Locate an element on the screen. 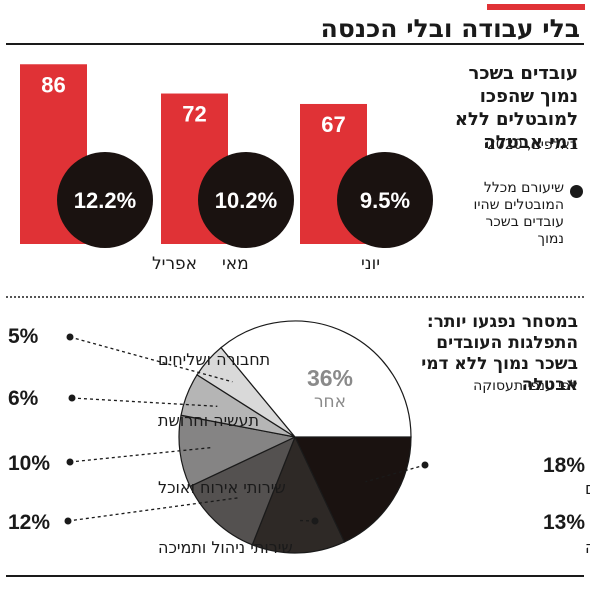 This screenshot has height=608, width=590. slice-percent: 18% is located at coordinates (564, 465).